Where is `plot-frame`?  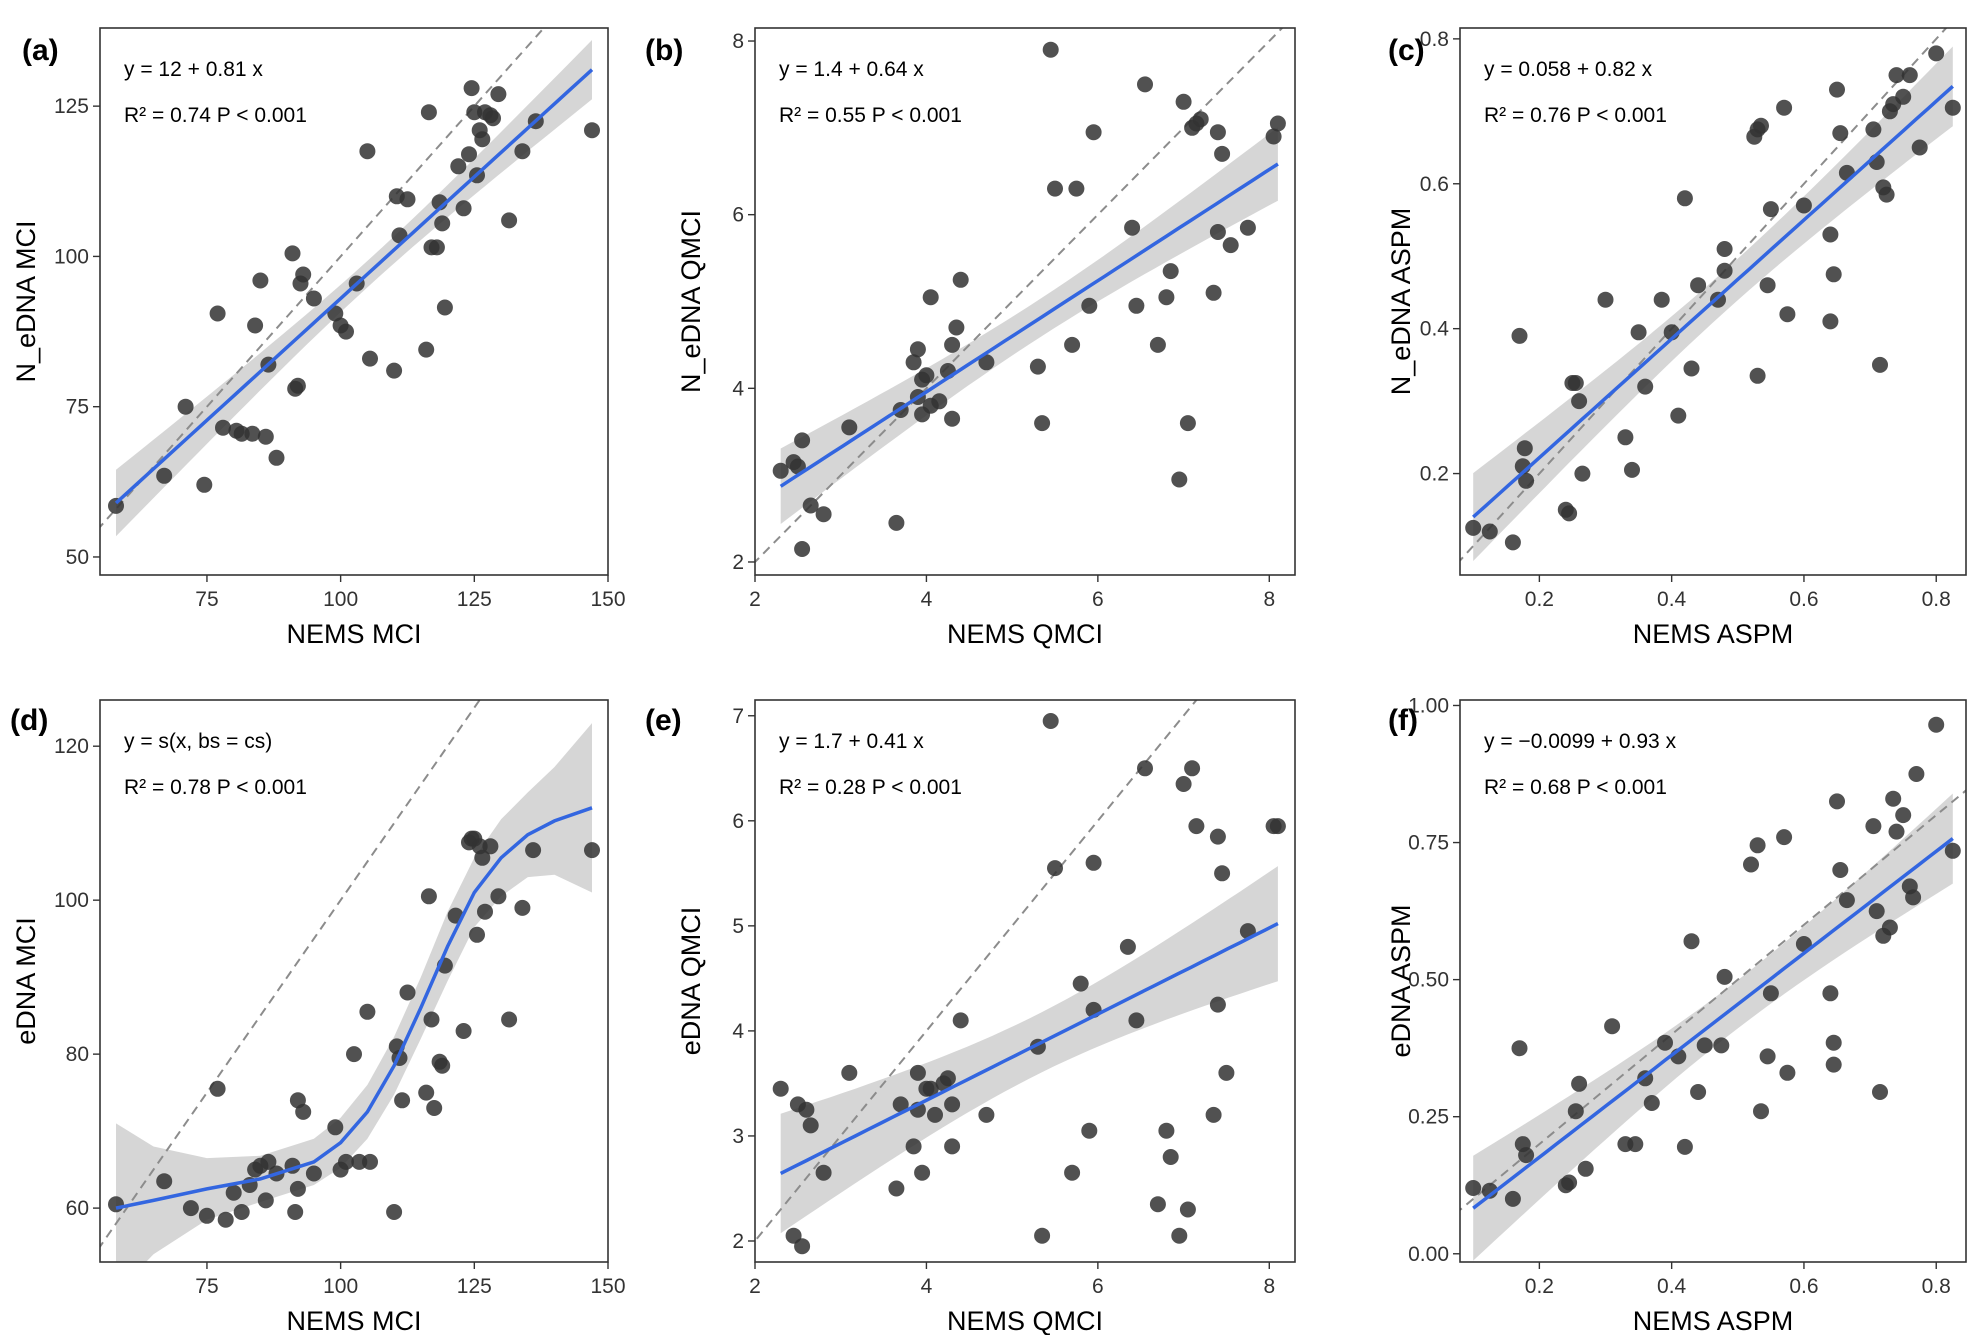
plot-frame is located at coordinates (1713, 301).